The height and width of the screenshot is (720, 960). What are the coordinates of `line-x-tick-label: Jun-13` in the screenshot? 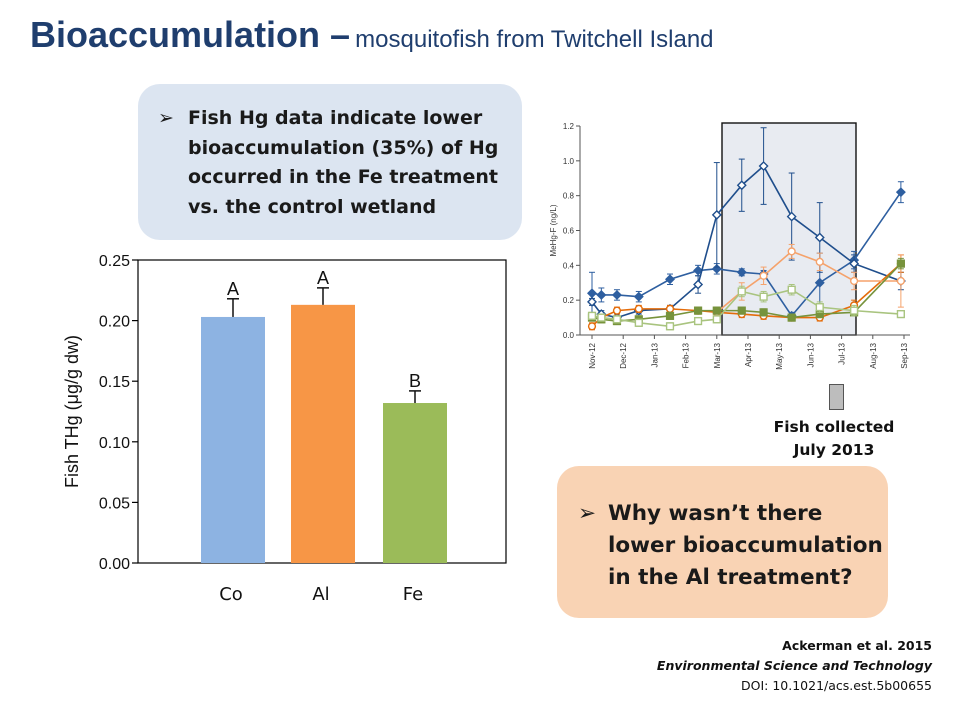 It's located at (810, 354).